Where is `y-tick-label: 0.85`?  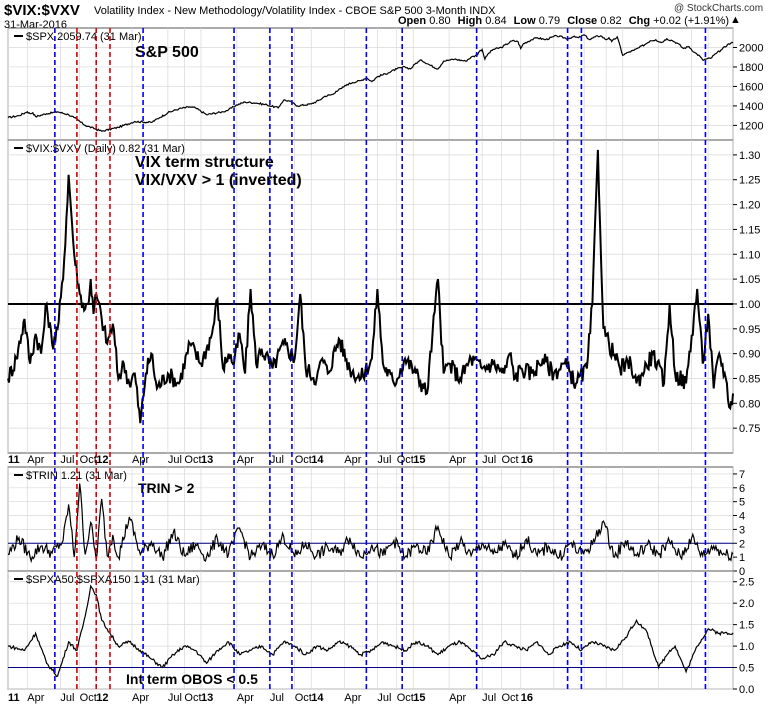
y-tick-label: 0.85 is located at coordinates (749, 379).